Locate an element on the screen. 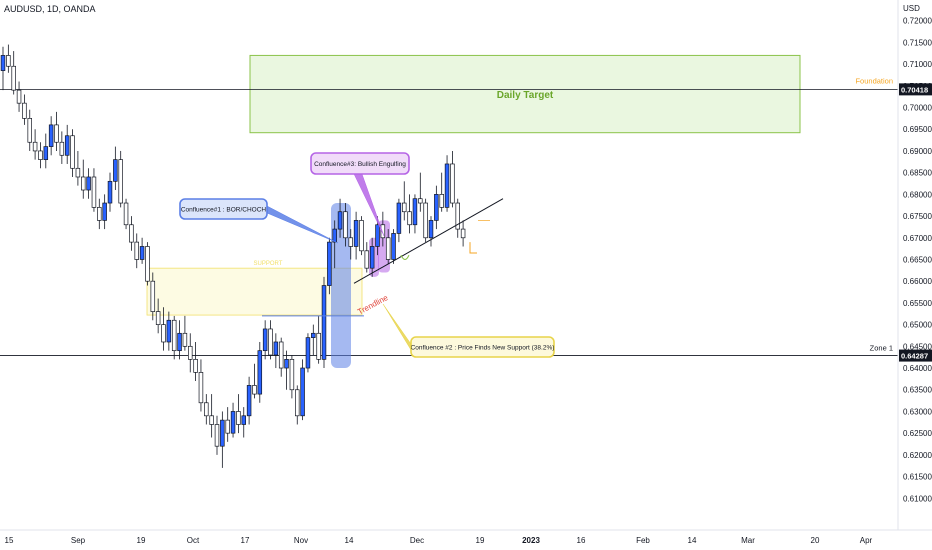 The width and height of the screenshot is (932, 550). trendline is located at coordinates (428, 241).